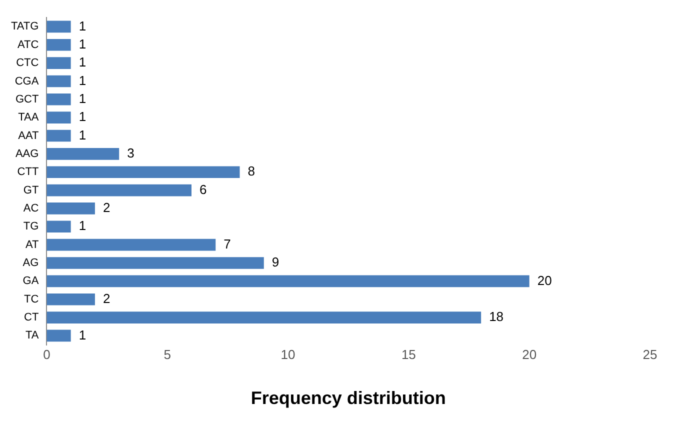  Describe the element at coordinates (32, 336) in the screenshot. I see `y-tick-label: TA` at that location.